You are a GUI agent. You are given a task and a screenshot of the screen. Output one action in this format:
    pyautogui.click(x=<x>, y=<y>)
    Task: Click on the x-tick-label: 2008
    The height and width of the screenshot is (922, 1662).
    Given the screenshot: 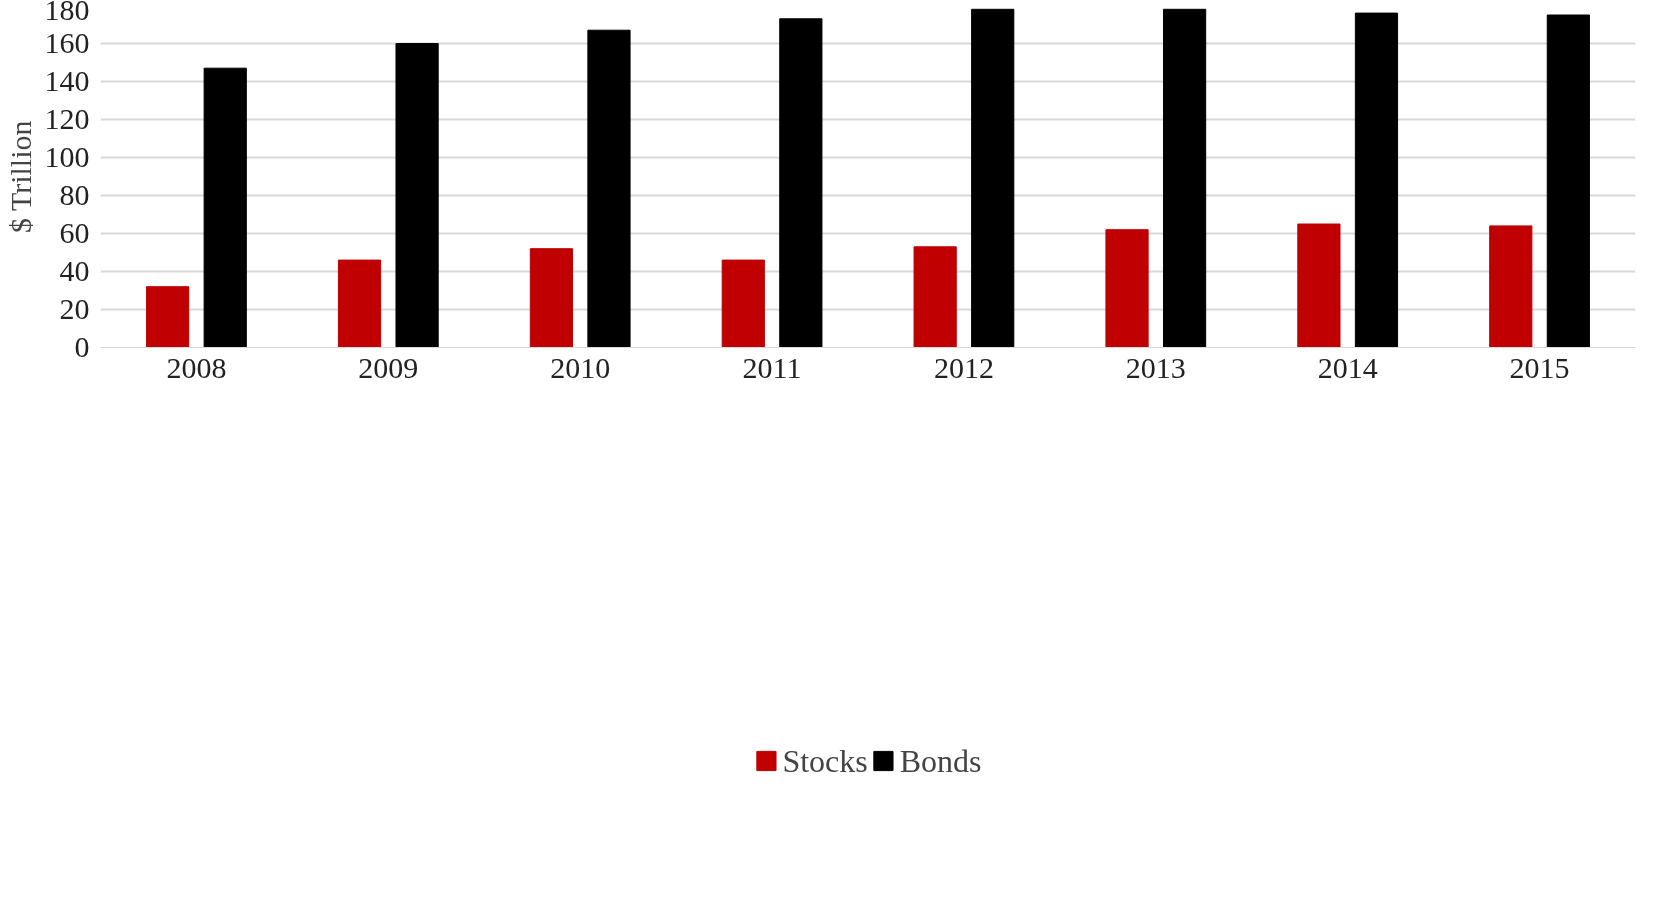 What is the action you would take?
    pyautogui.click(x=196, y=367)
    